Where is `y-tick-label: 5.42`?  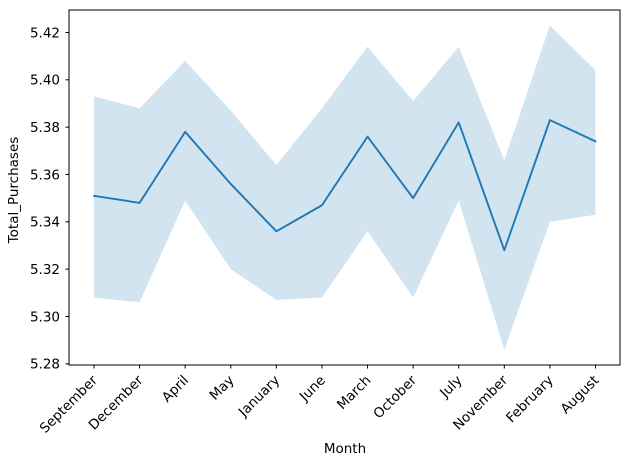 y-tick-label: 5.42 is located at coordinates (45, 33).